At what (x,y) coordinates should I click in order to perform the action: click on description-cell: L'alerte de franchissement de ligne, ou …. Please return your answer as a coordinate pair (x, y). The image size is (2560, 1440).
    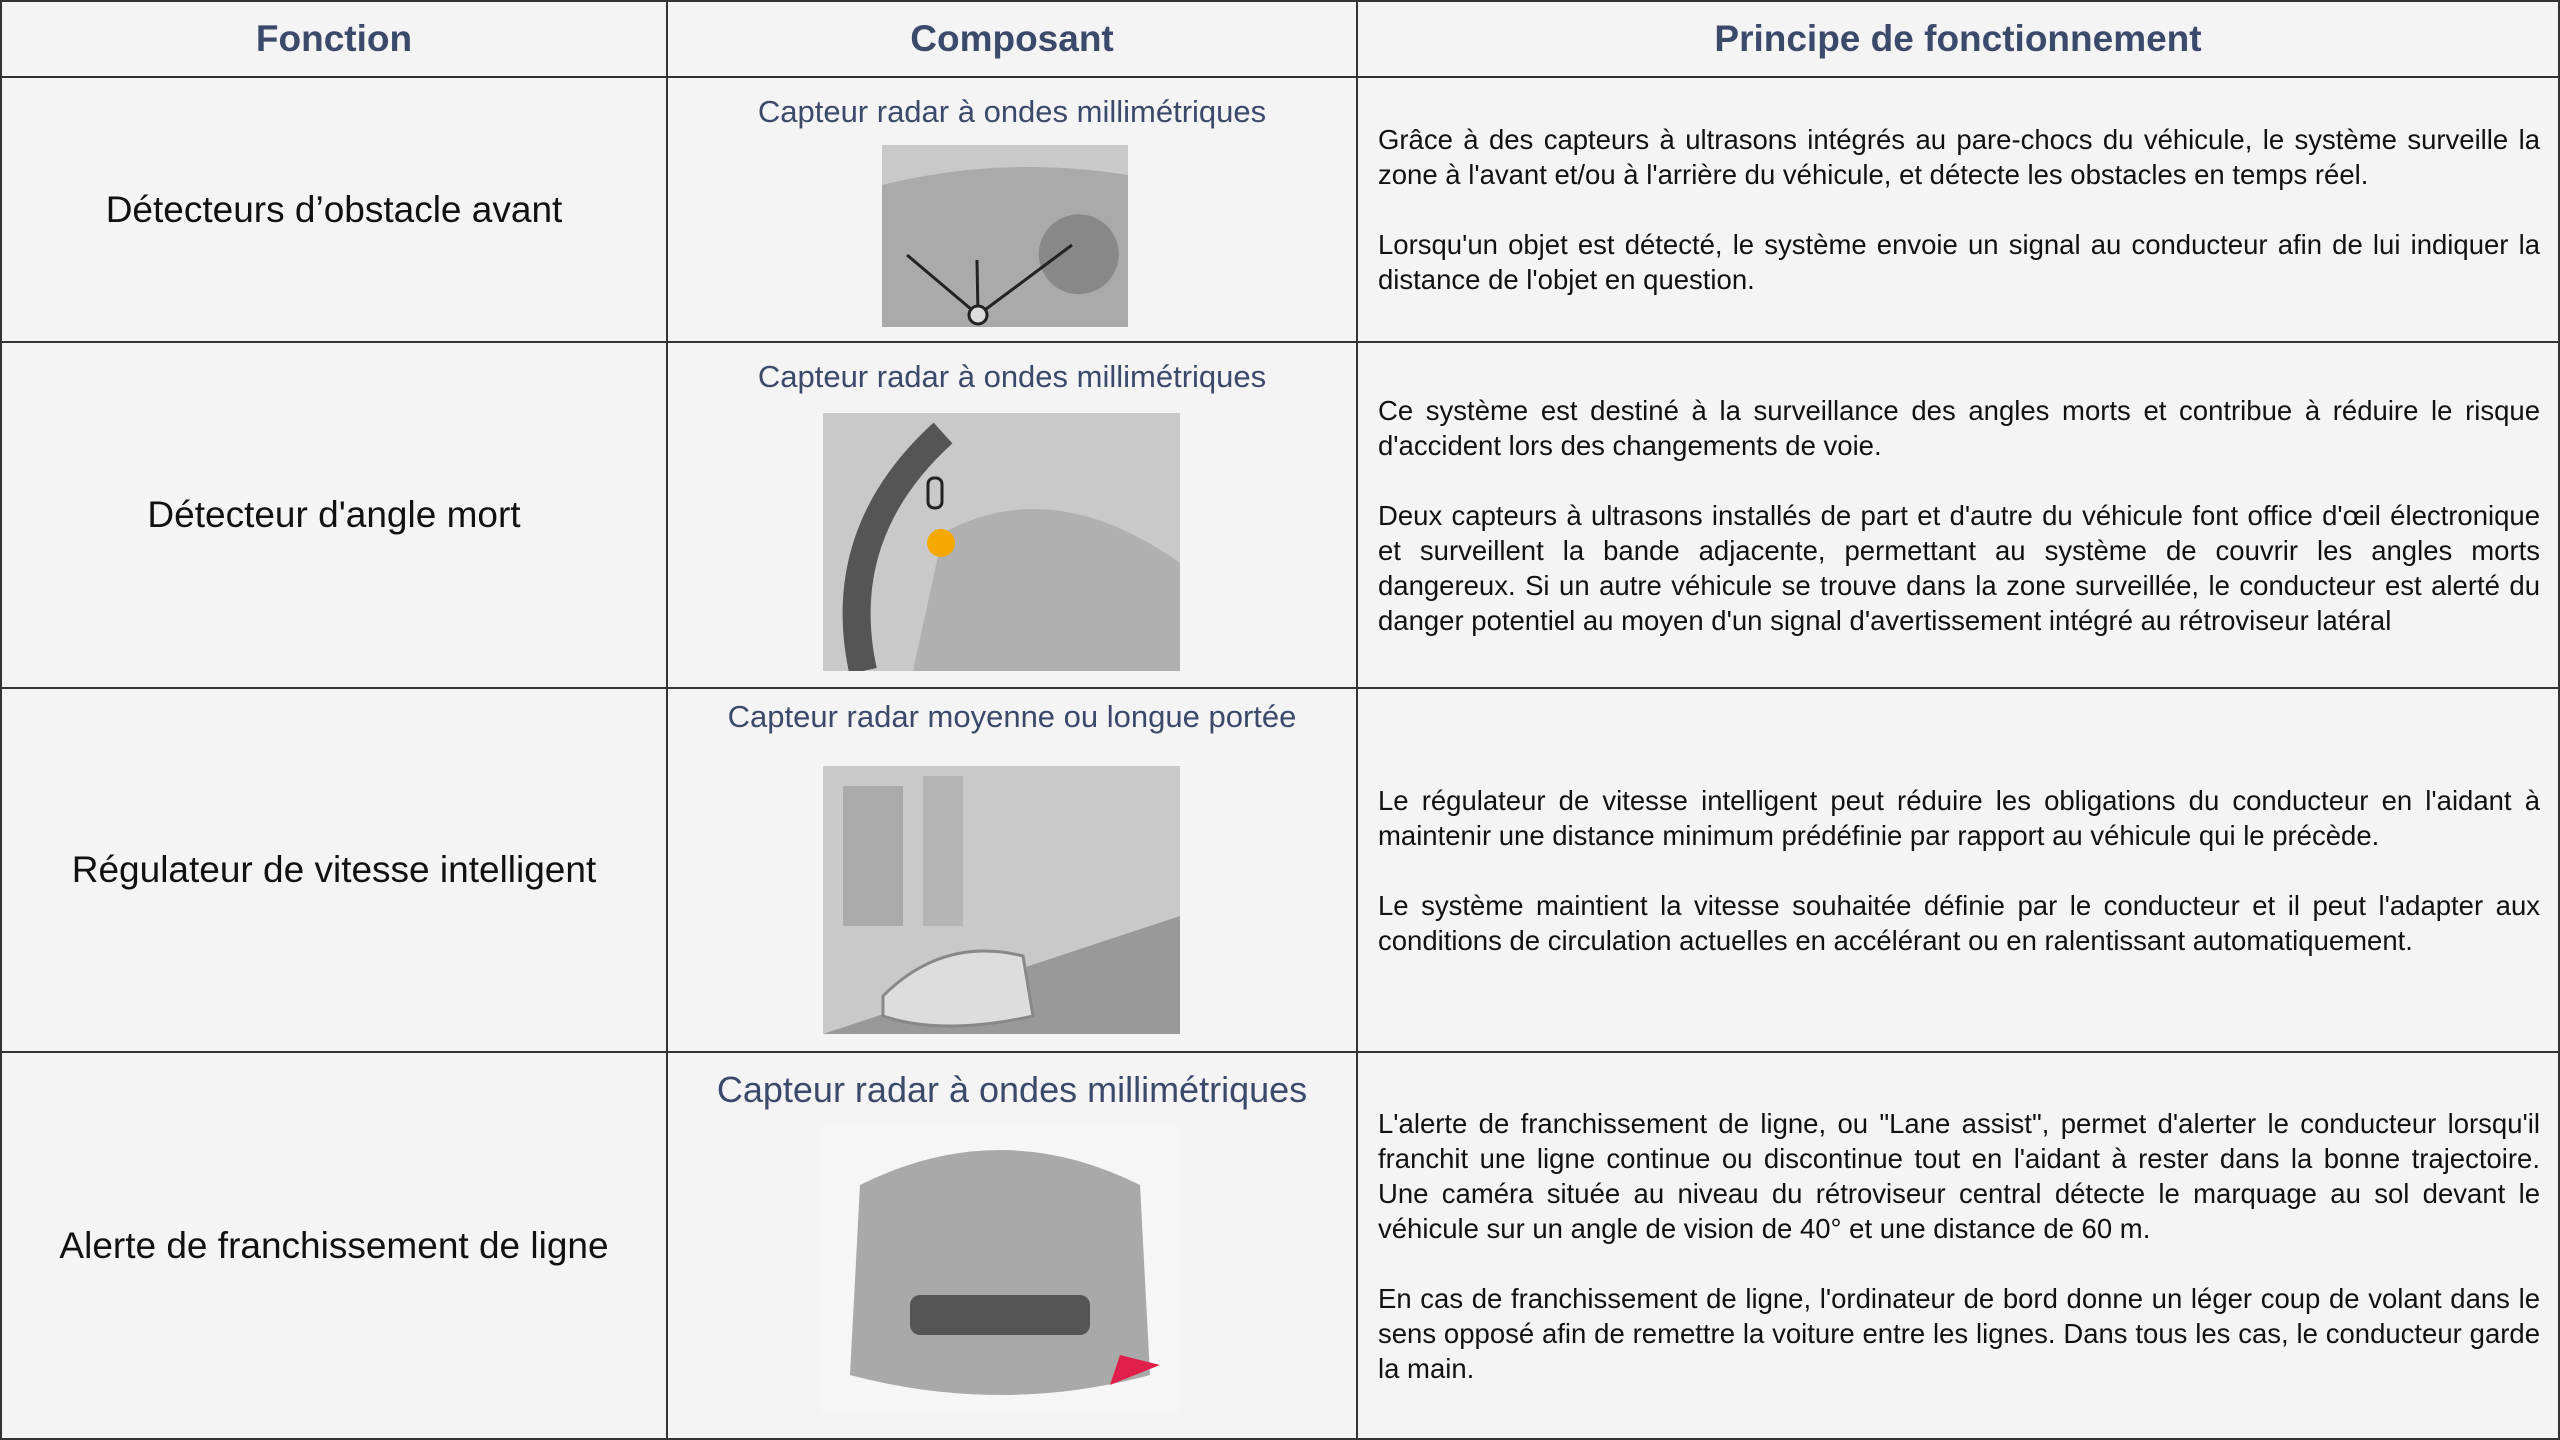
    Looking at the image, I should click on (1959, 1246).